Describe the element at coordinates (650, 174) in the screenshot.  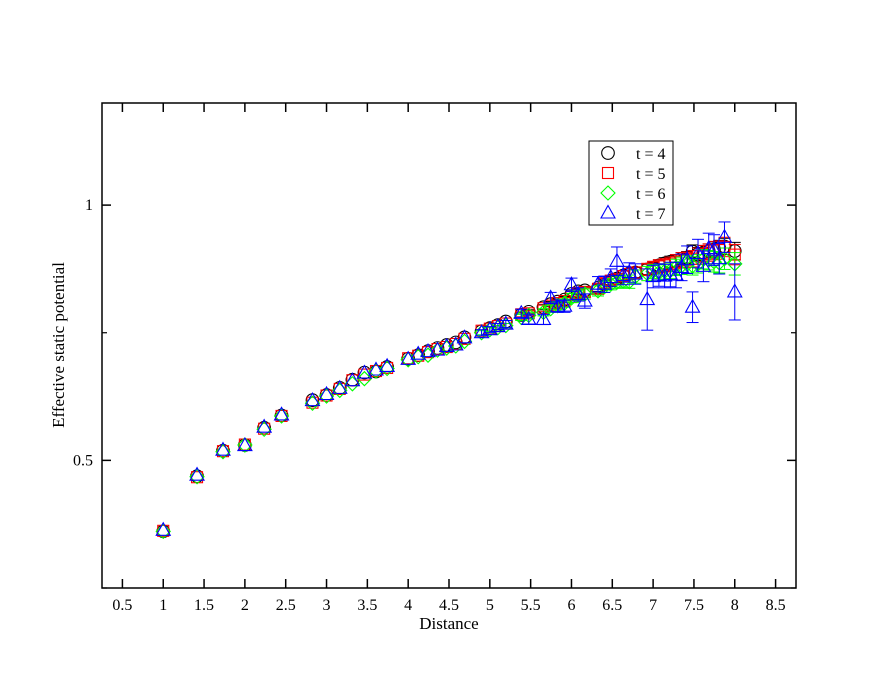
I see `legend-label: t = 5` at that location.